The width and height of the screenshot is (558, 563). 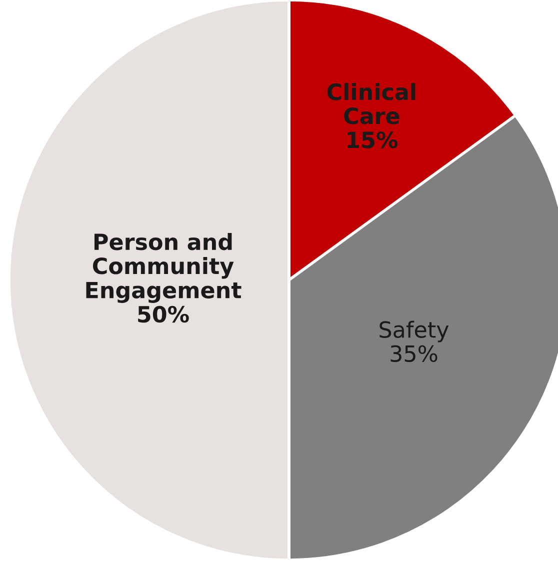 I want to click on slice-label: Clinical Care, so click(x=371, y=103).